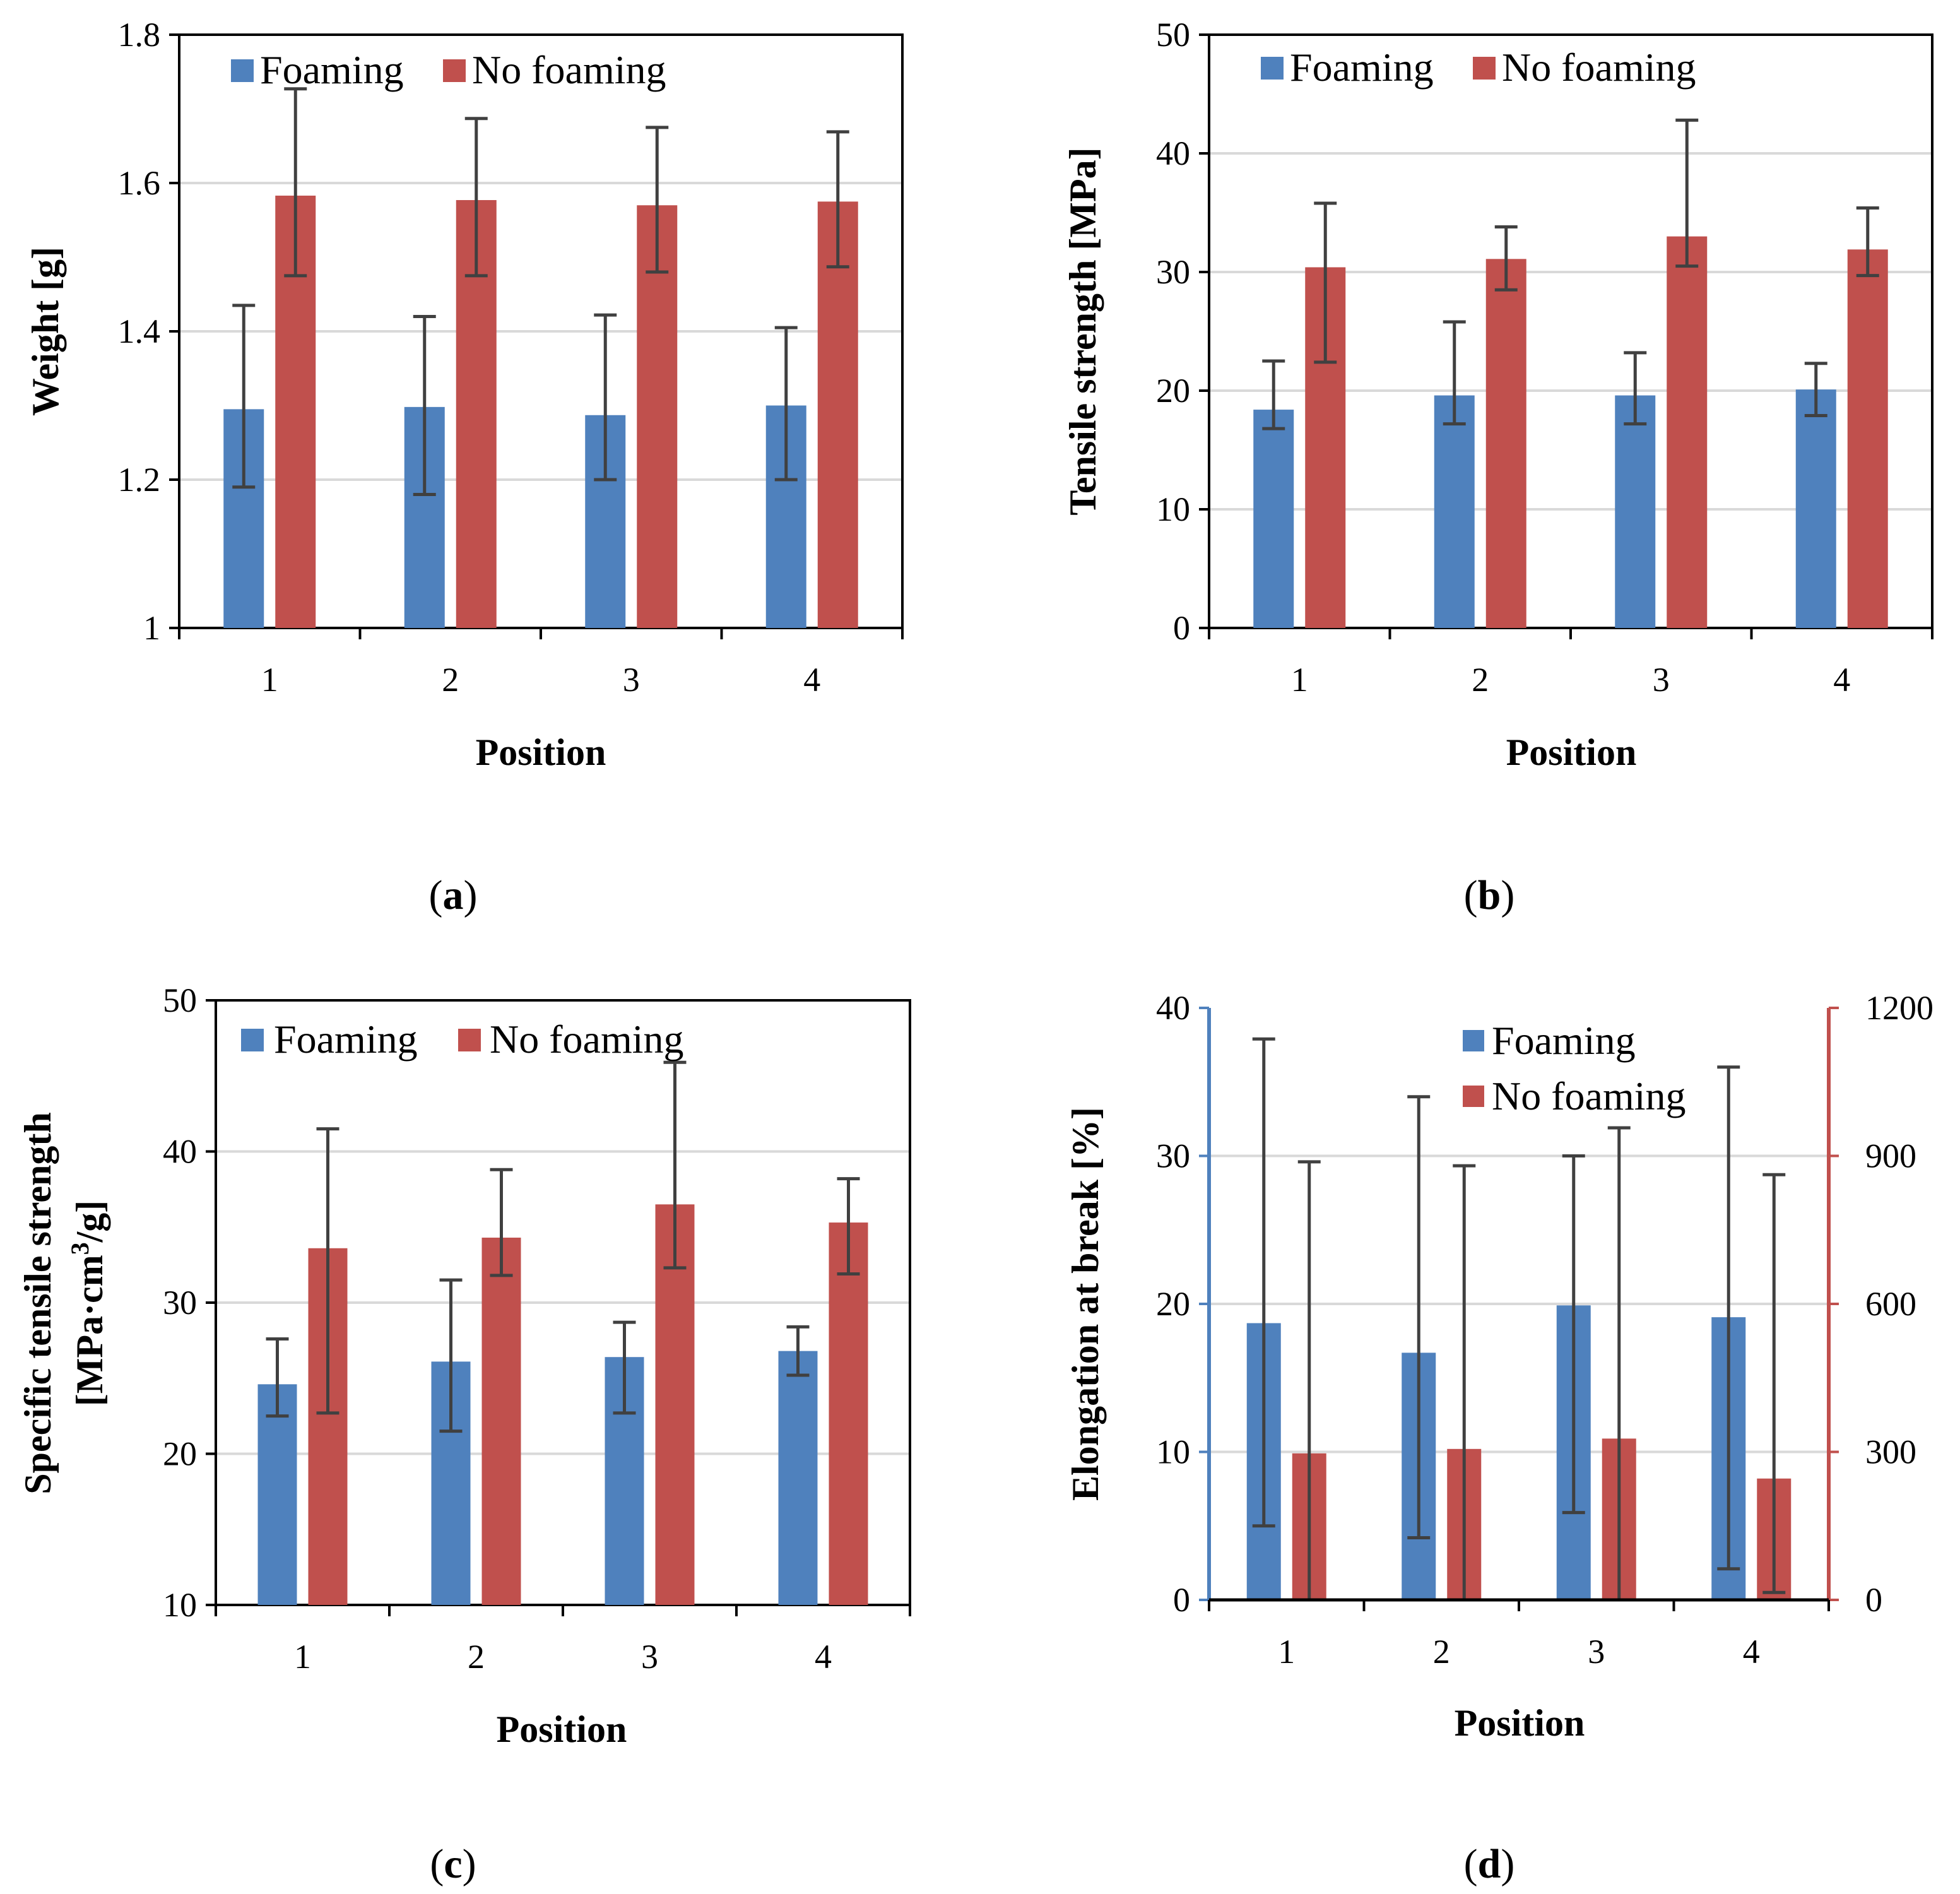 This screenshot has height=1894, width=1960. I want to click on chart-b-x-tick-label: 3, so click(1661, 680).